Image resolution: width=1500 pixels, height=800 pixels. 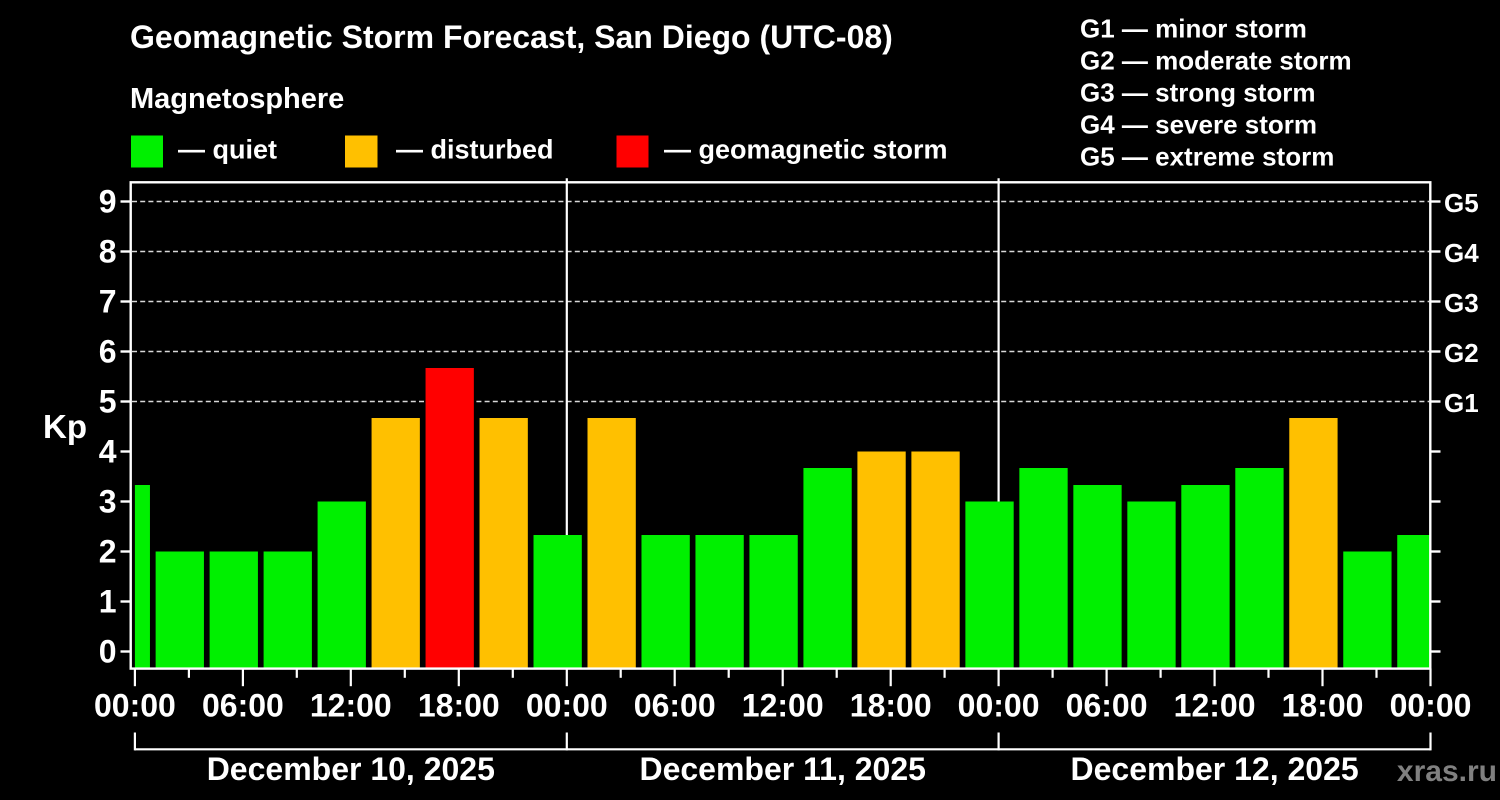 I want to click on svg-text: Magnetosphere, so click(x=237, y=99).